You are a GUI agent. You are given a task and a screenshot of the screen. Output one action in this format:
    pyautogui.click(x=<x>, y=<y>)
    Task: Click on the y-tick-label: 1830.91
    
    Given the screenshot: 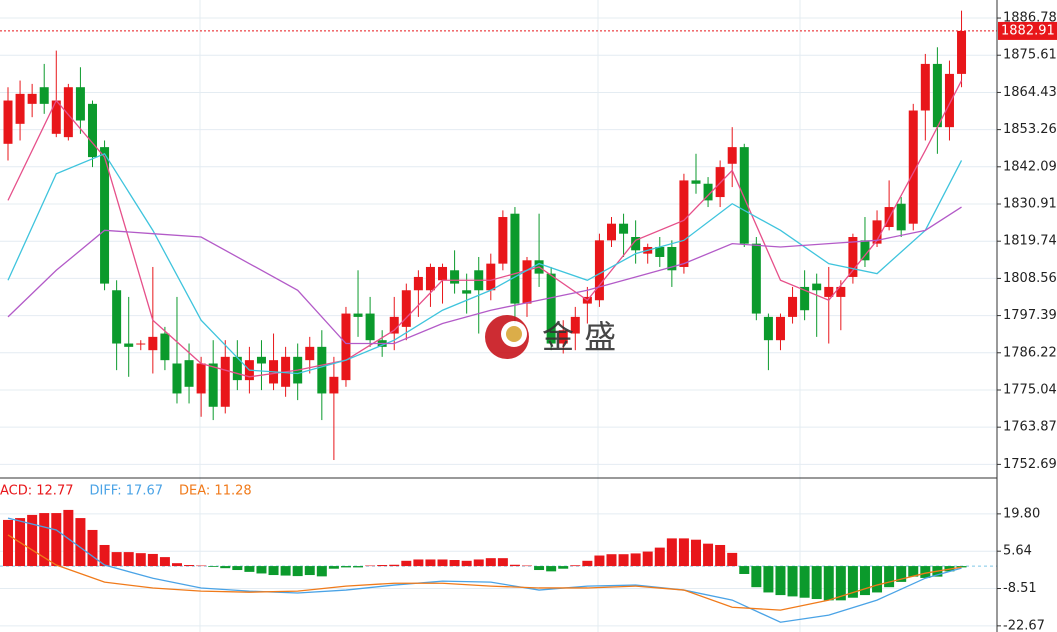 What is the action you would take?
    pyautogui.click(x=1030, y=204)
    